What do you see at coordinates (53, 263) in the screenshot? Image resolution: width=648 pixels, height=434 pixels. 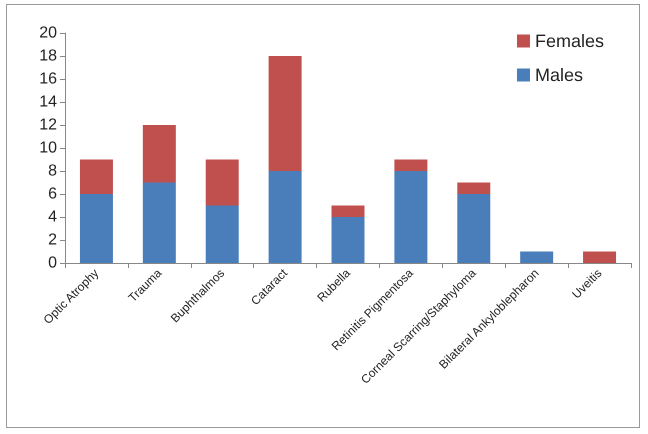 I see `y-tick-label: 0` at bounding box center [53, 263].